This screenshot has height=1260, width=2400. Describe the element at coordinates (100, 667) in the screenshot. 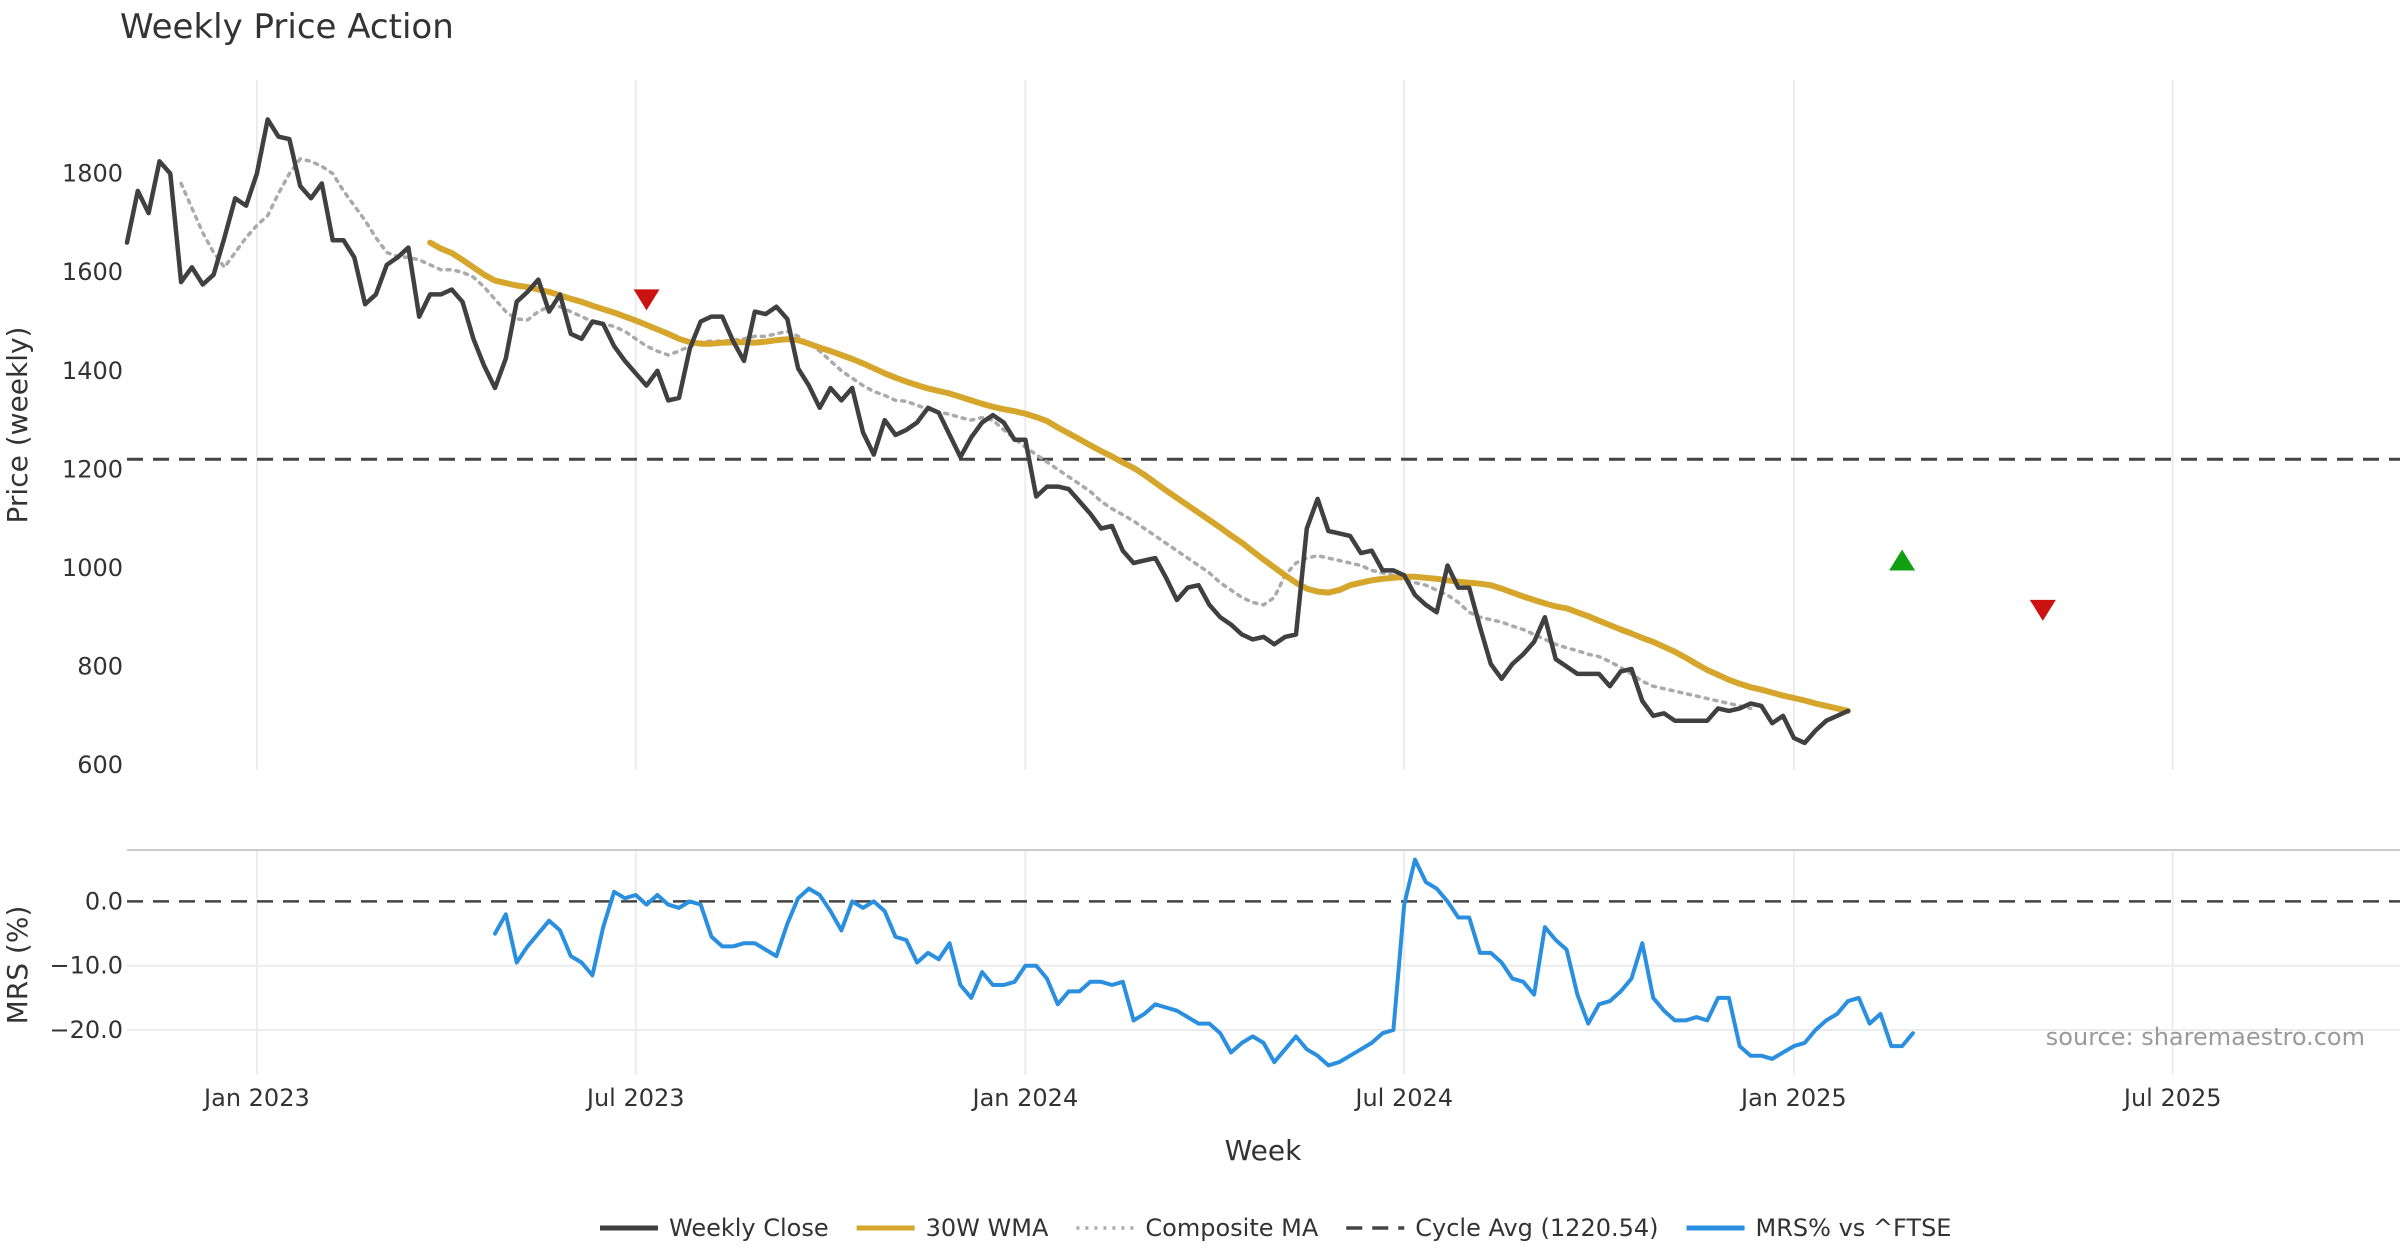

I see `price-y-tick-label: 800` at that location.